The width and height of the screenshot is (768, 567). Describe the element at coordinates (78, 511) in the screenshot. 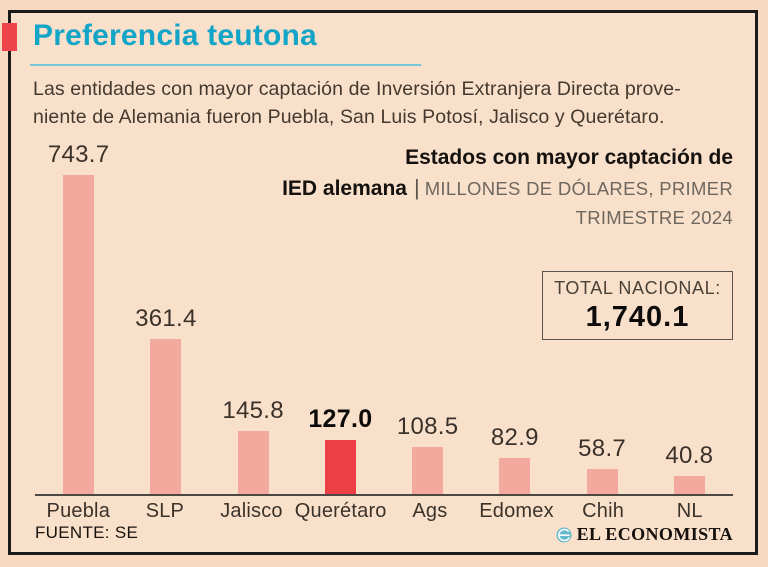

I see `category-label: Puebla` at that location.